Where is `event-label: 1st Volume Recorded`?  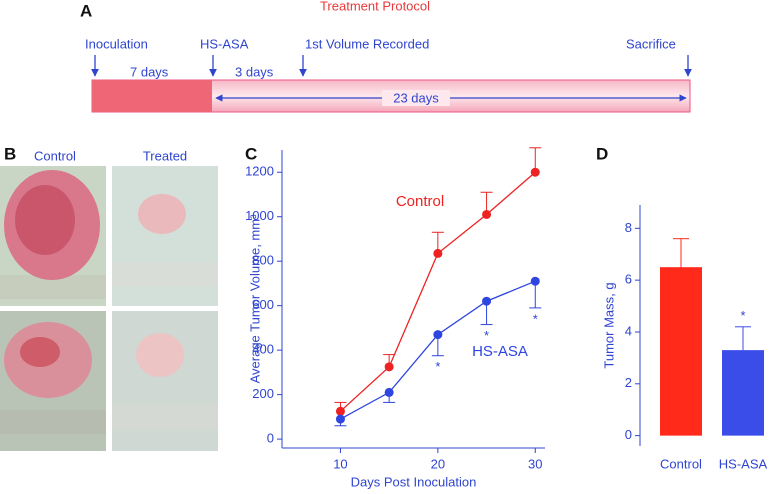
event-label: 1st Volume Recorded is located at coordinates (367, 43).